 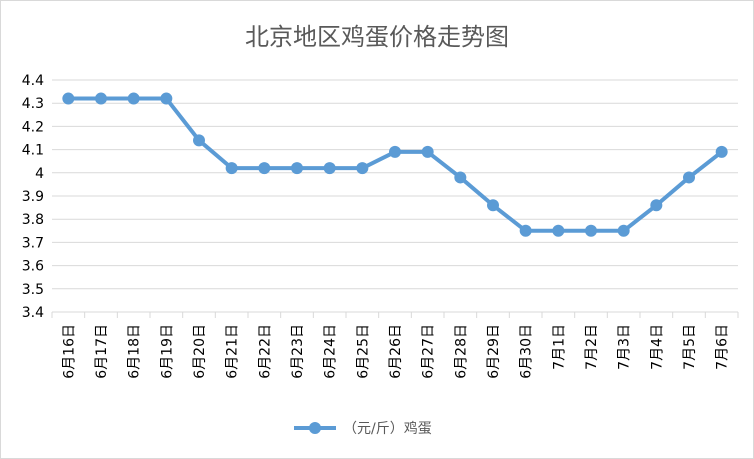 What do you see at coordinates (33, 81) in the screenshot?
I see `y-tick-label: 4.4` at bounding box center [33, 81].